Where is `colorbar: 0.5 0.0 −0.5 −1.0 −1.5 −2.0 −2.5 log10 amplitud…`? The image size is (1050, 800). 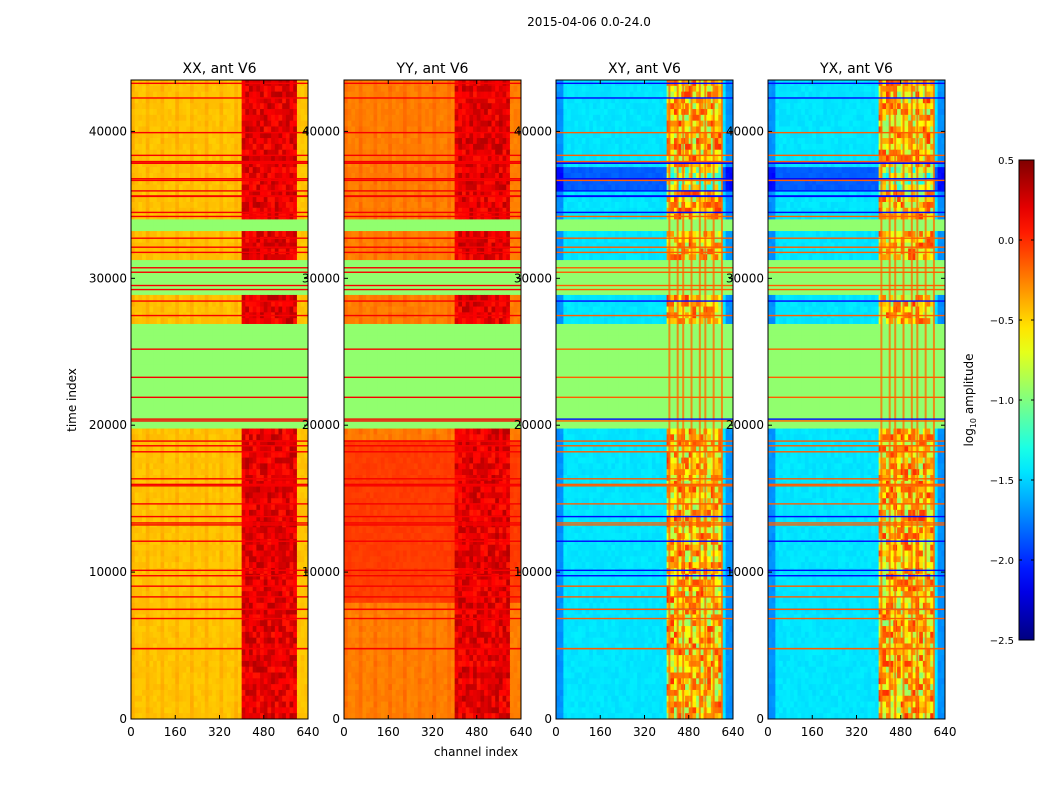 colorbar: 0.5 0.0 −0.5 −1.0 −1.5 −2.0 −2.5 log10 amplitud… is located at coordinates (998, 401).